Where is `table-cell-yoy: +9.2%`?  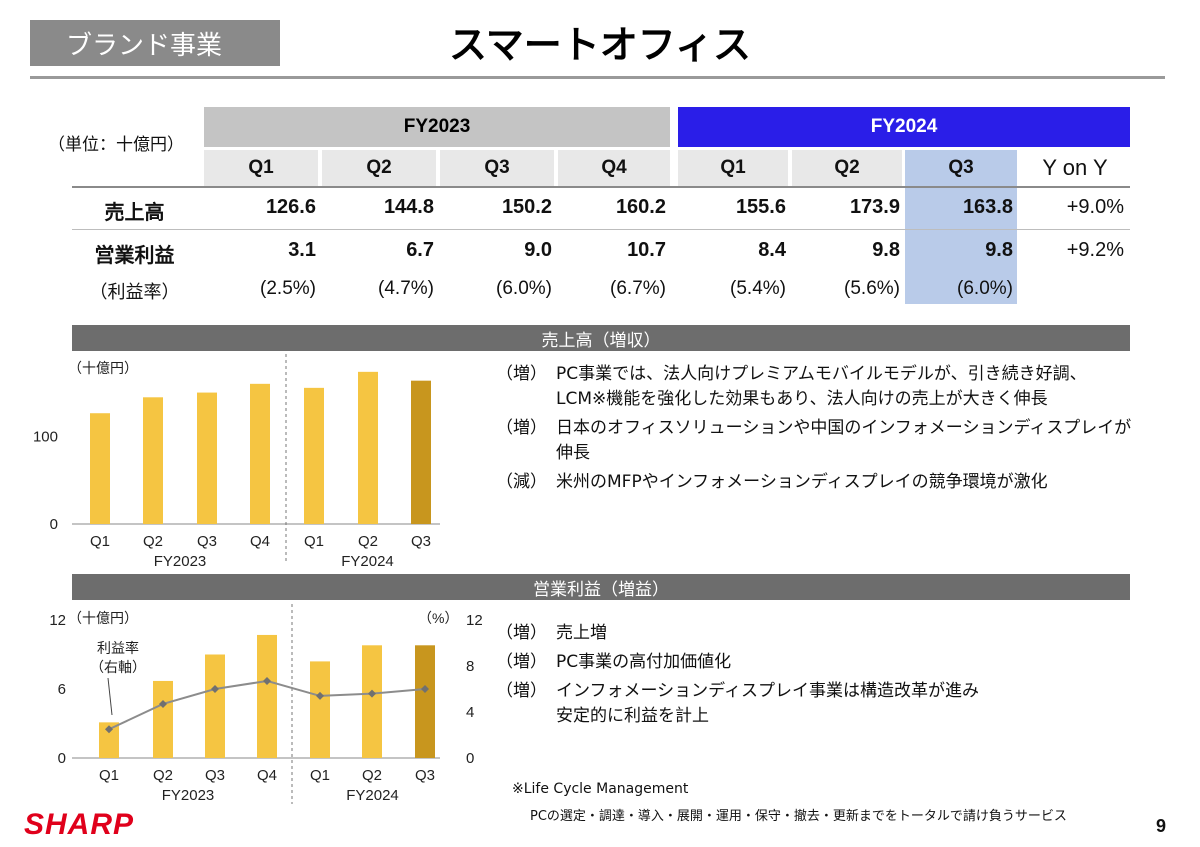 table-cell-yoy: +9.2% is located at coordinates (1095, 250).